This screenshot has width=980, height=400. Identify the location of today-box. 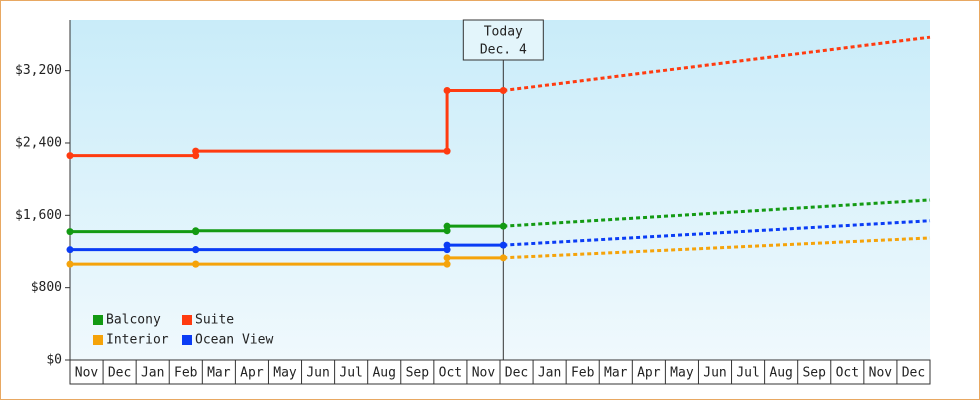
(503, 40).